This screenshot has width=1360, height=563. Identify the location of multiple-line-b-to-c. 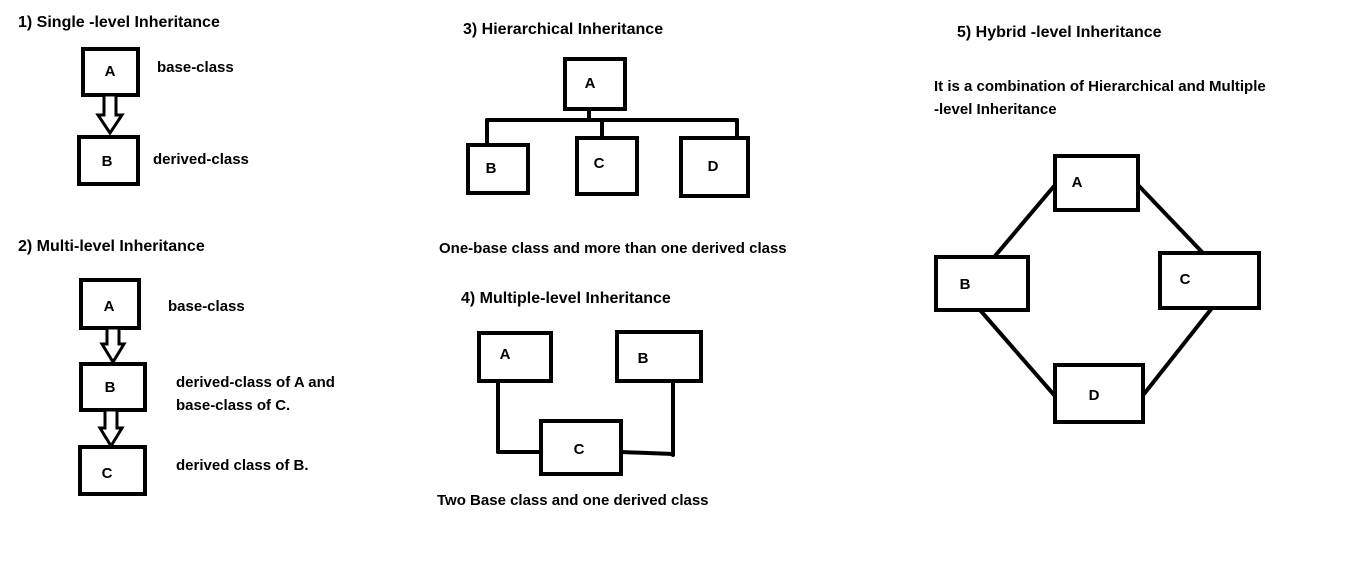
(647, 453).